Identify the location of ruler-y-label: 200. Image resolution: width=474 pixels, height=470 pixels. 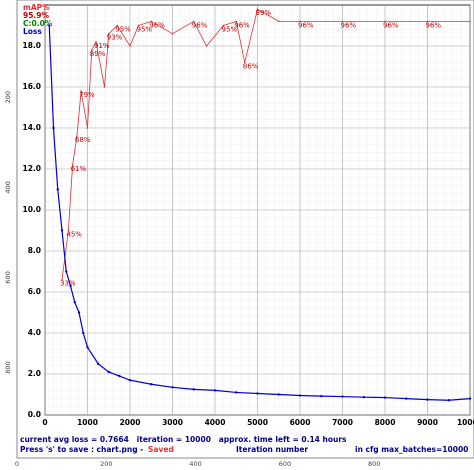
(8, 97).